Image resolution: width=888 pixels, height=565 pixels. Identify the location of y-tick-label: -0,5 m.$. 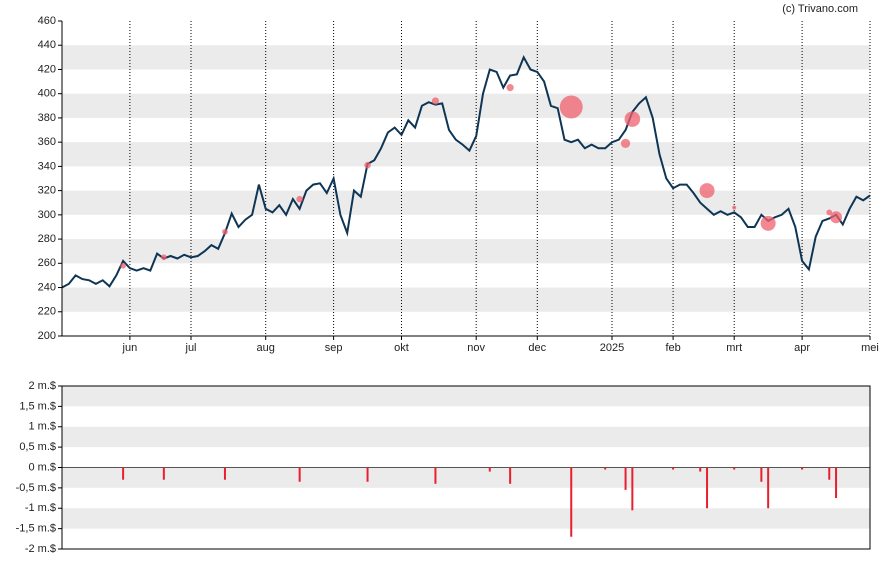
(36, 488).